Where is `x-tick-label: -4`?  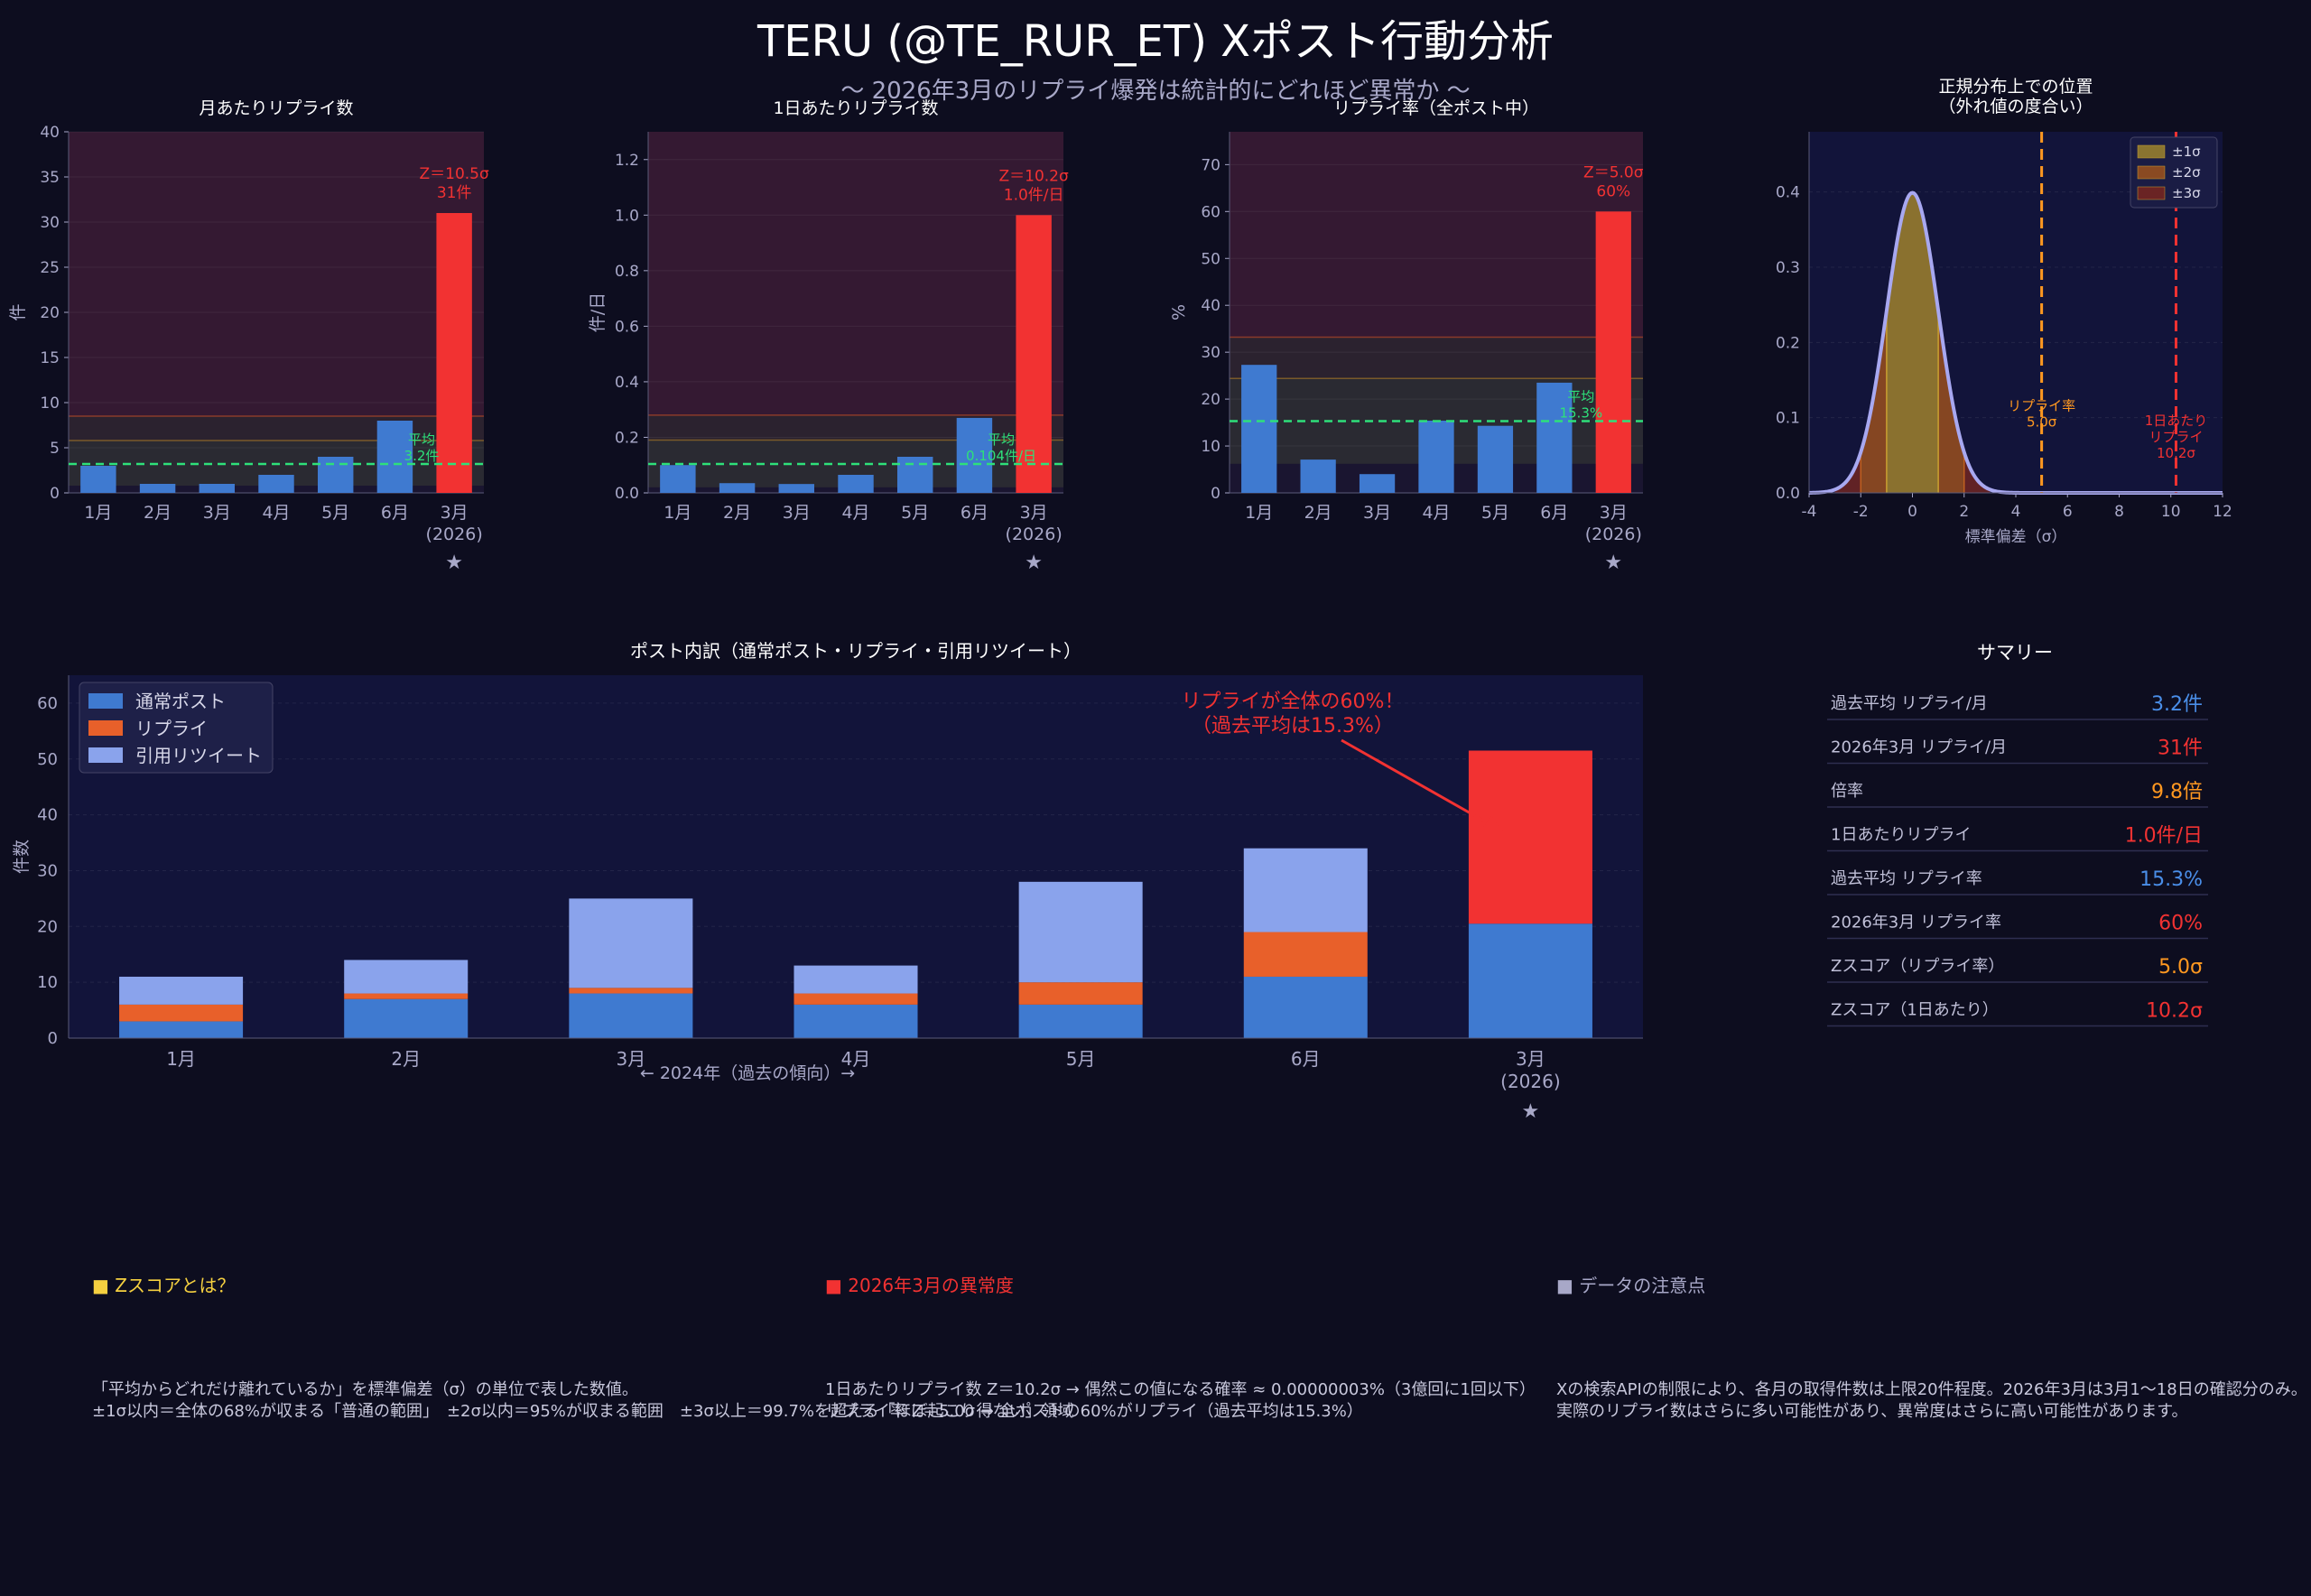 x-tick-label: -4 is located at coordinates (1809, 512).